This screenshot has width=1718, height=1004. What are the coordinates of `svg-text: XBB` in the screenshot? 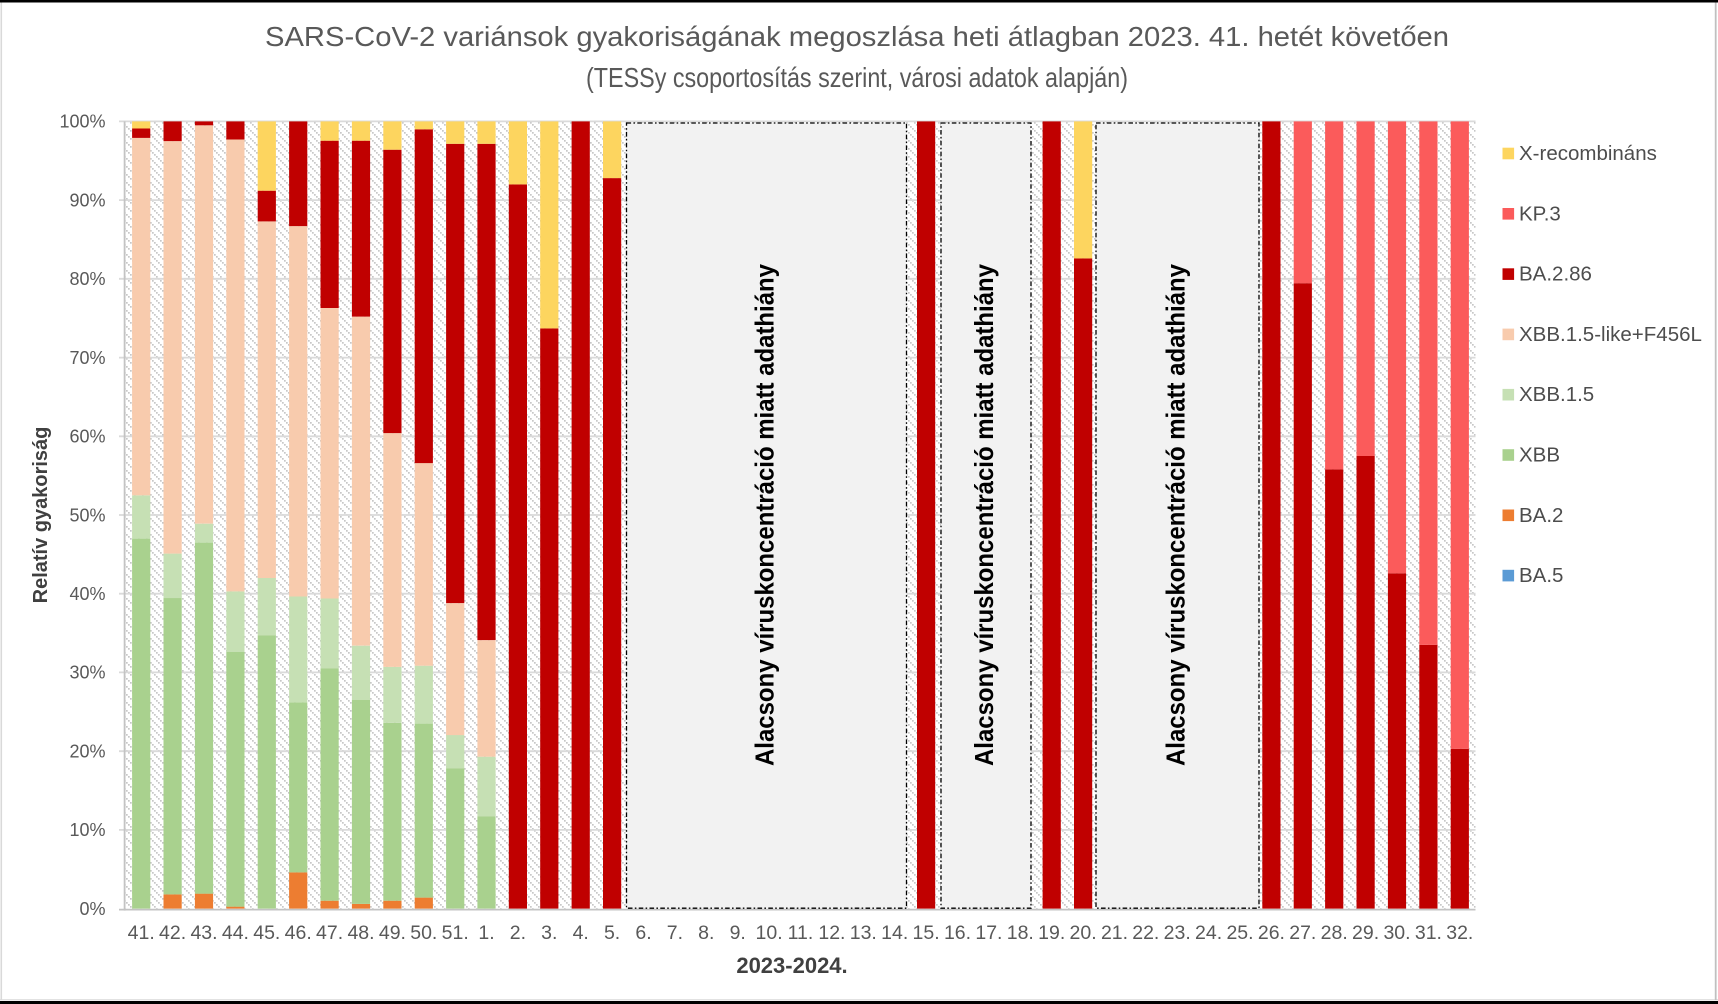 It's located at (1539, 455).